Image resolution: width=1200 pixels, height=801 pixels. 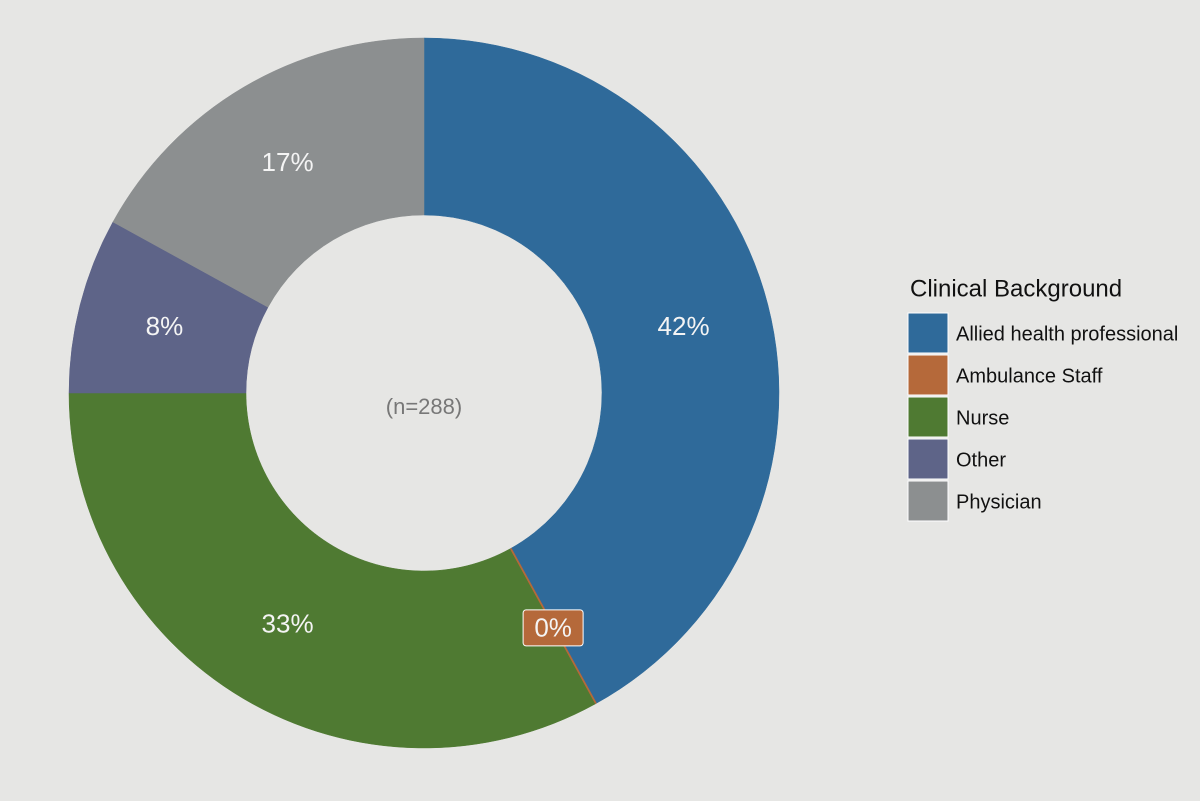 What do you see at coordinates (1067, 334) in the screenshot?
I see `legend-label: Allied health professional` at bounding box center [1067, 334].